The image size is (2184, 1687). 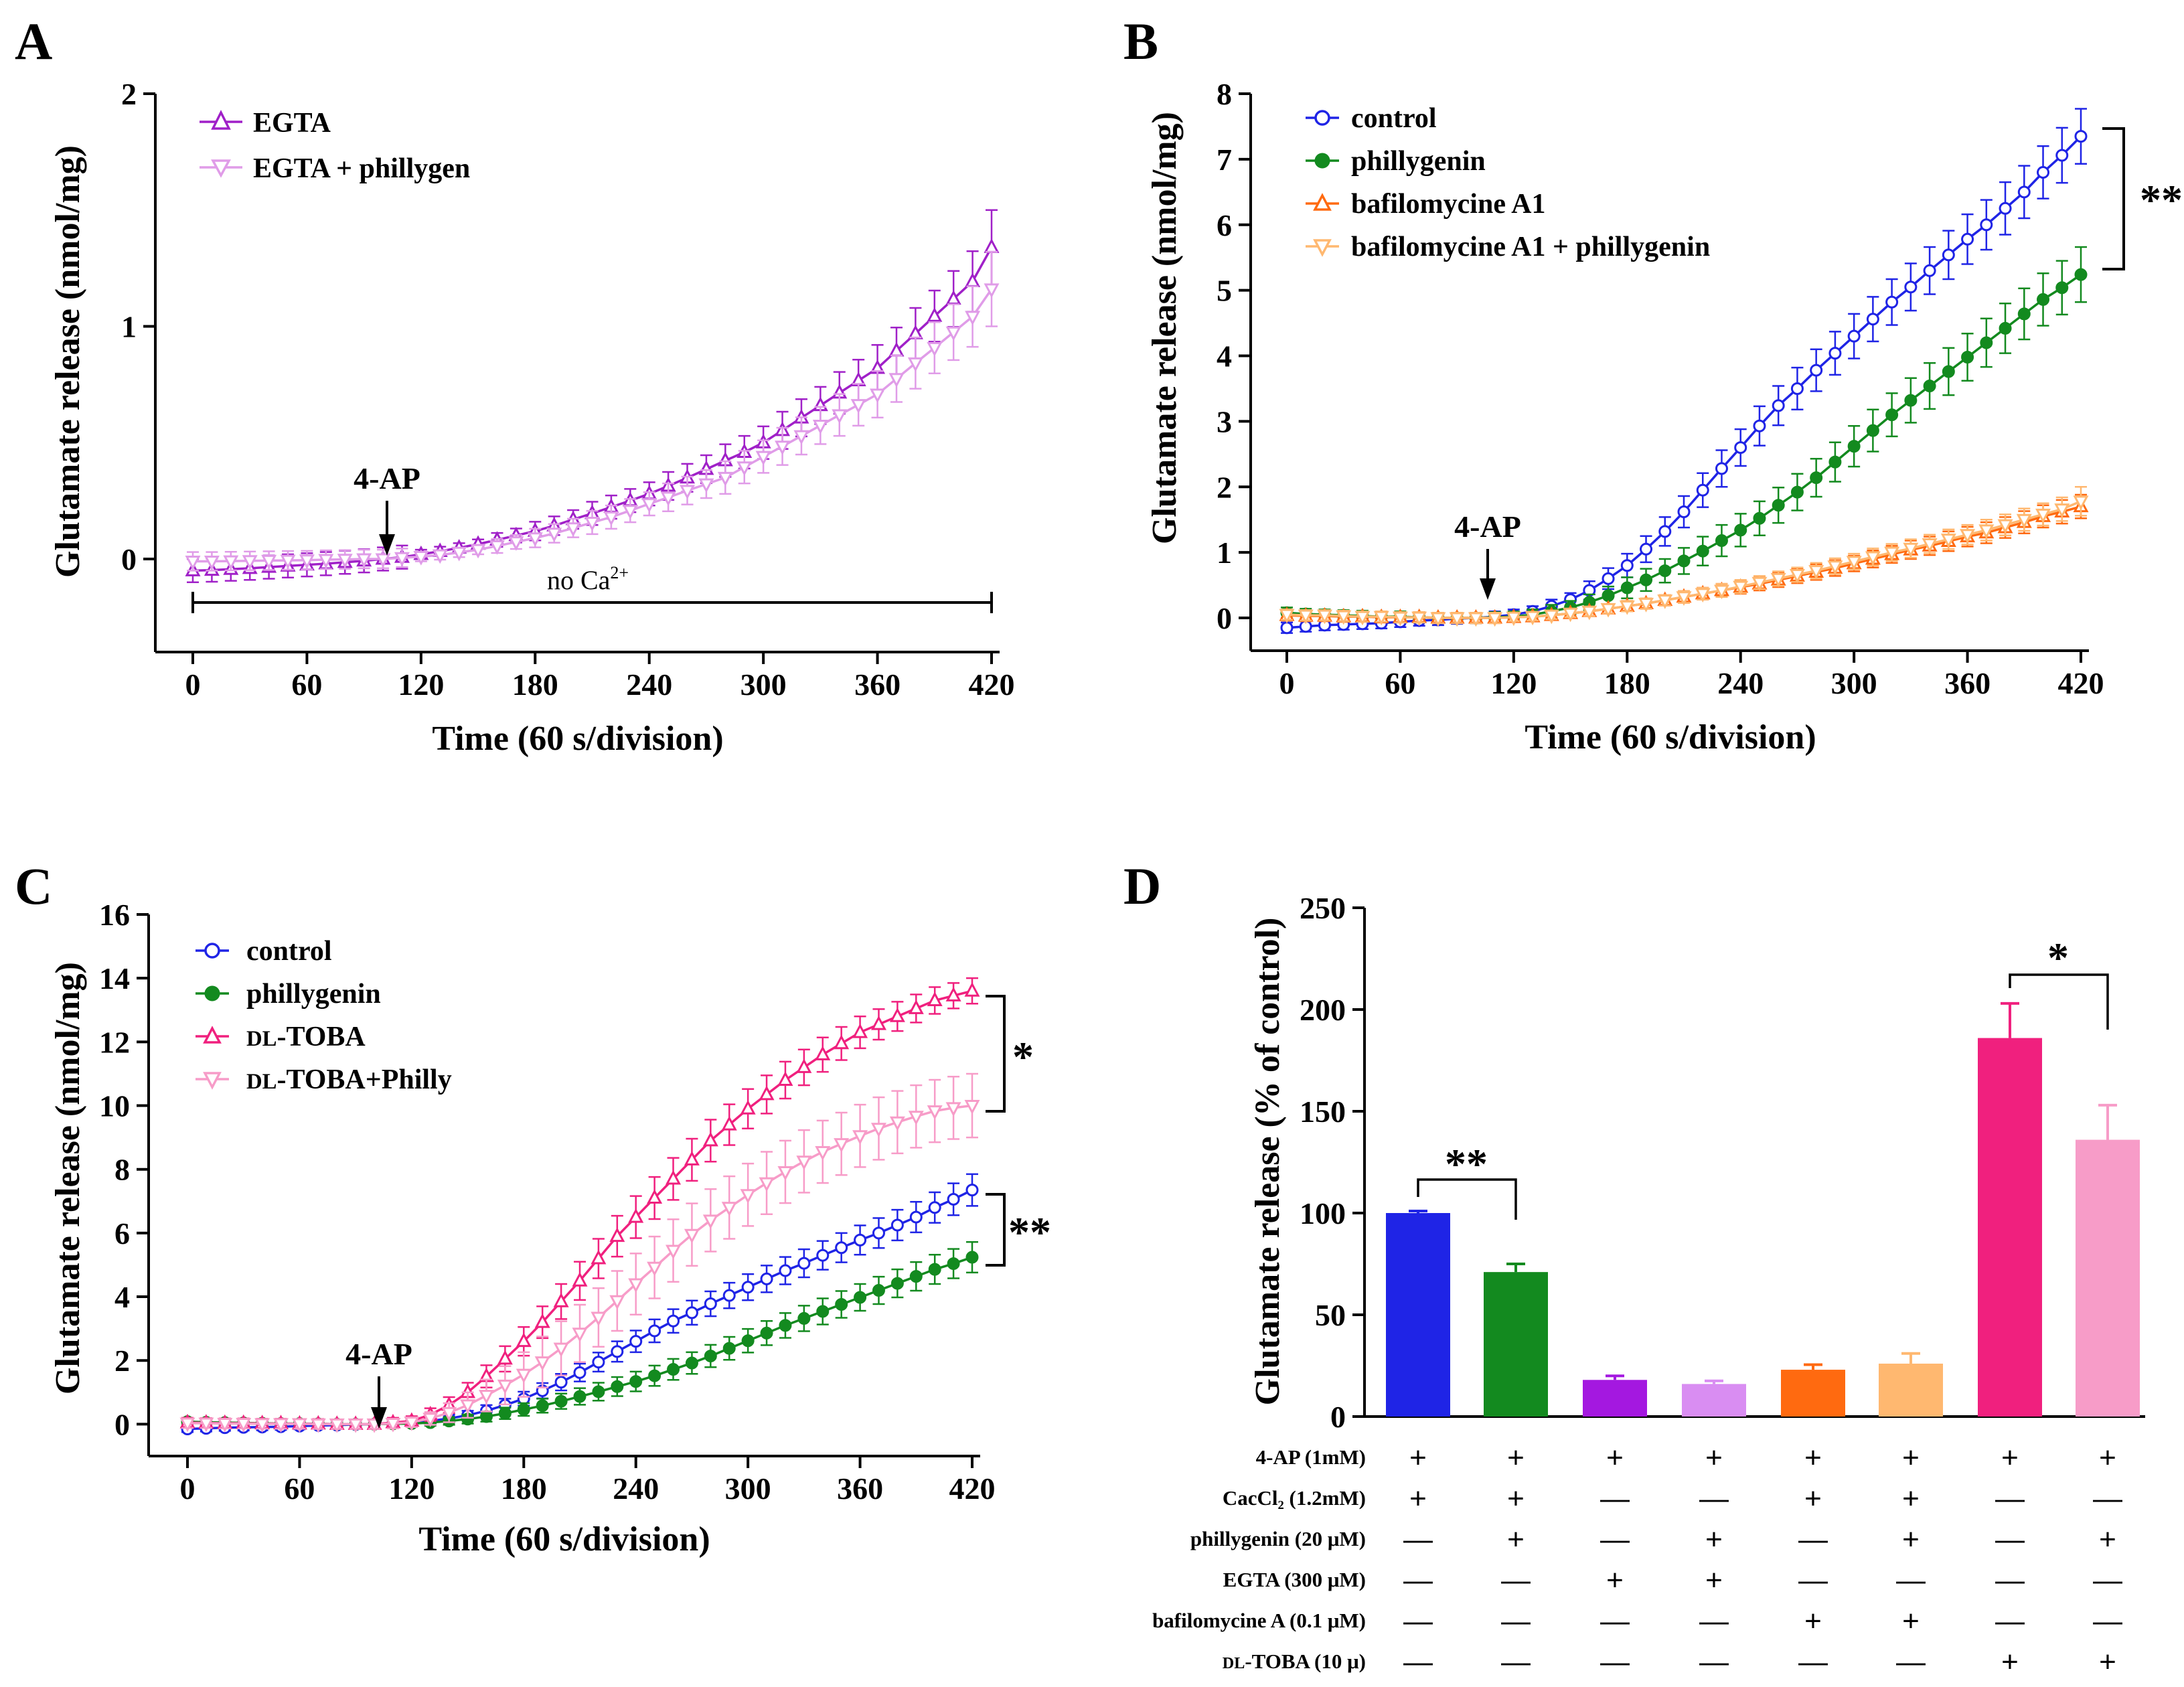 I want to click on series-bafilomycine-a1-phillygenin, so click(x=1684, y=556).